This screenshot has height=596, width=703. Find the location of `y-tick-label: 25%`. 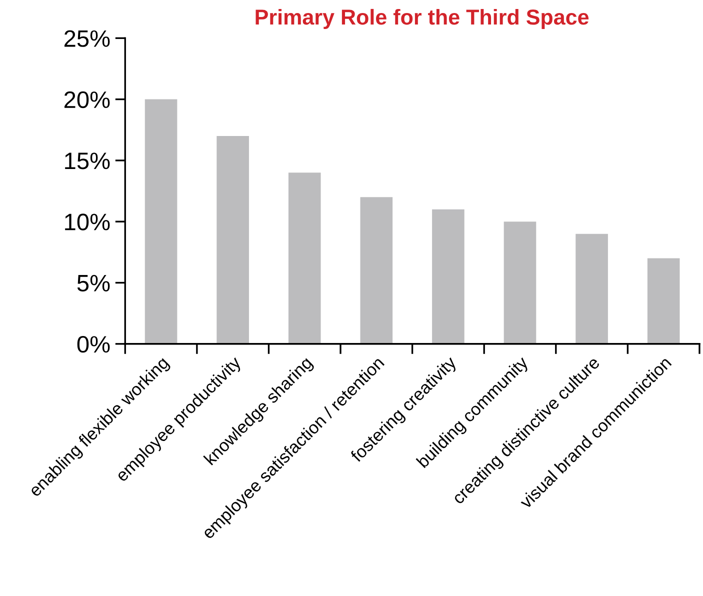

y-tick-label: 25% is located at coordinates (87, 38).